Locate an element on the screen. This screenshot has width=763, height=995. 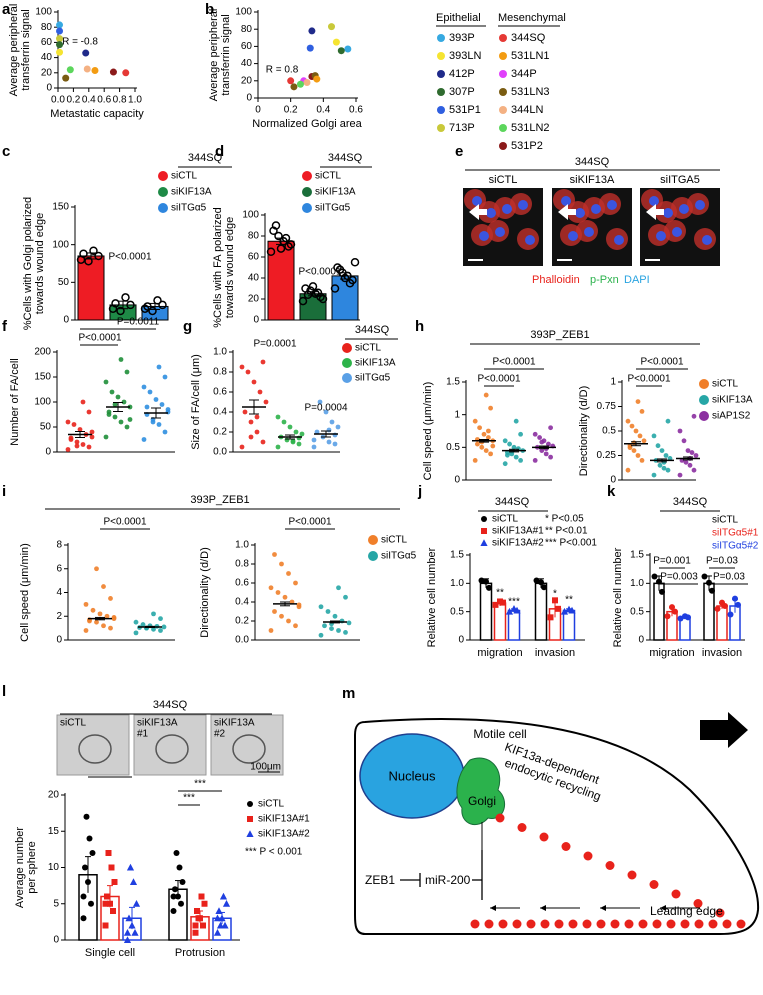
x-tick-label: 0.6 is located at coordinates (356, 110).